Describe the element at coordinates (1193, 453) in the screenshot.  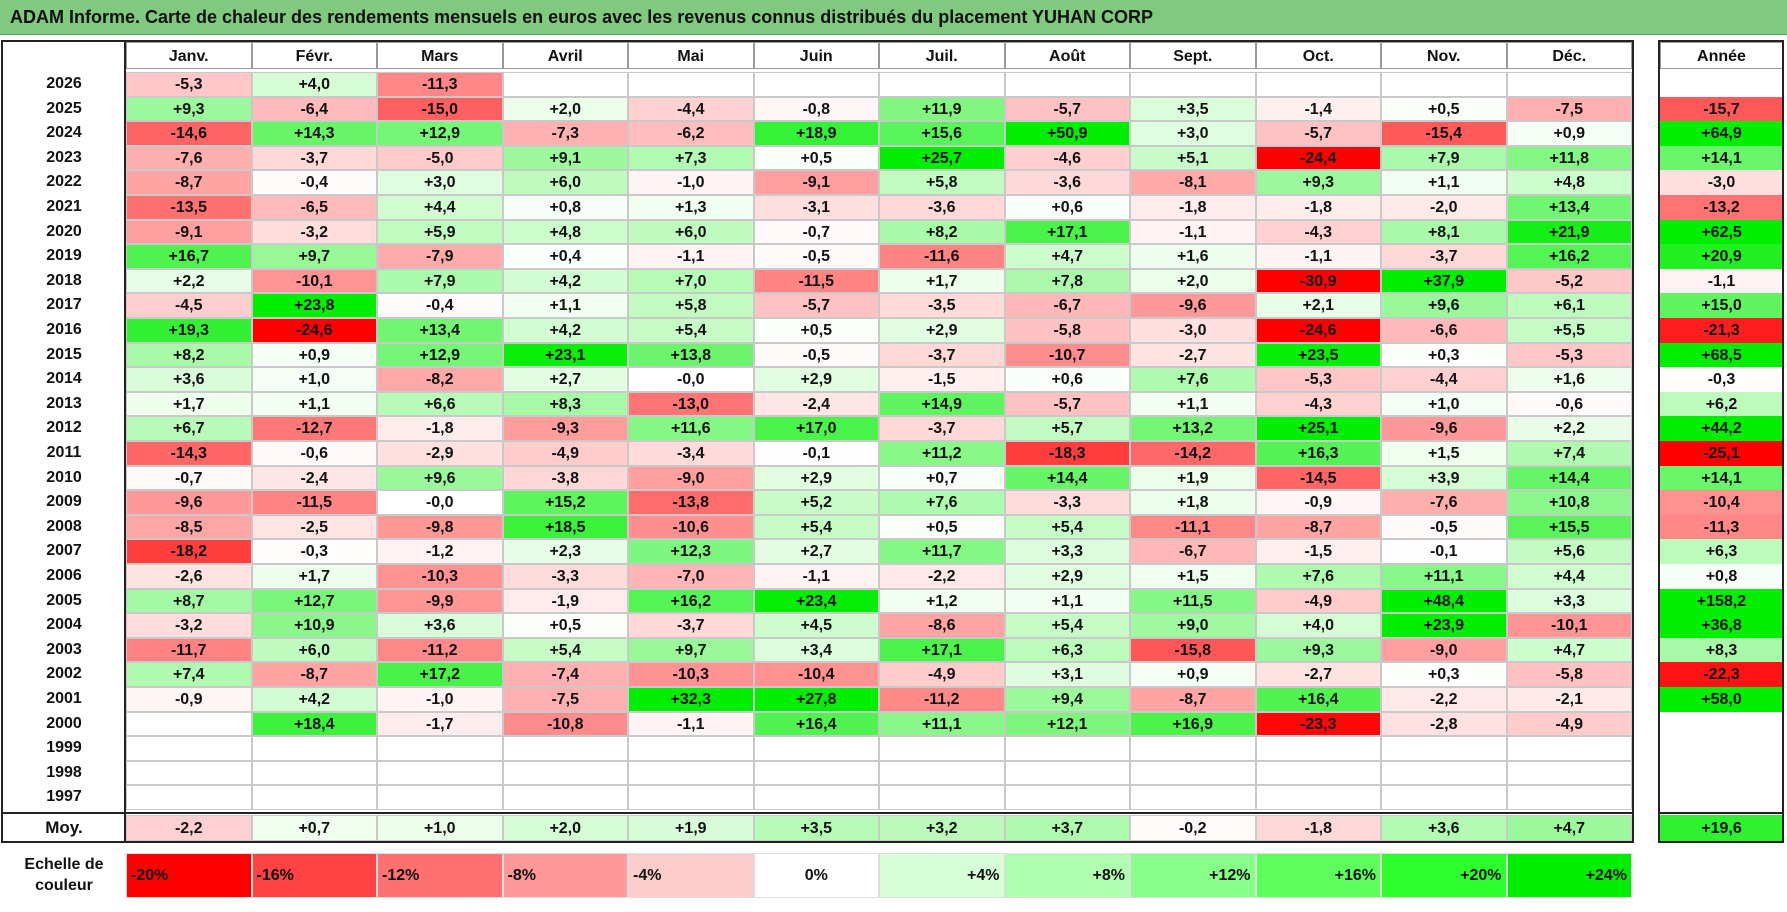
I see `heatmap-cell: -14,2` at that location.